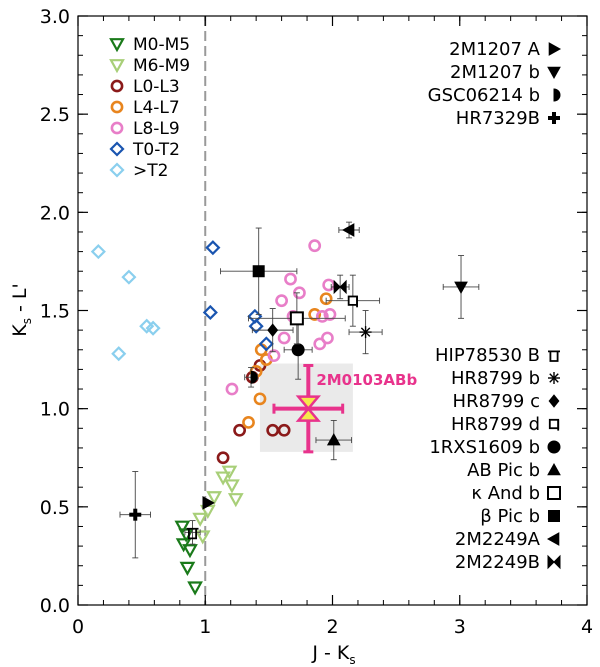  Describe the element at coordinates (55, 606) in the screenshot. I see `y-tick-label: 0.0` at that location.